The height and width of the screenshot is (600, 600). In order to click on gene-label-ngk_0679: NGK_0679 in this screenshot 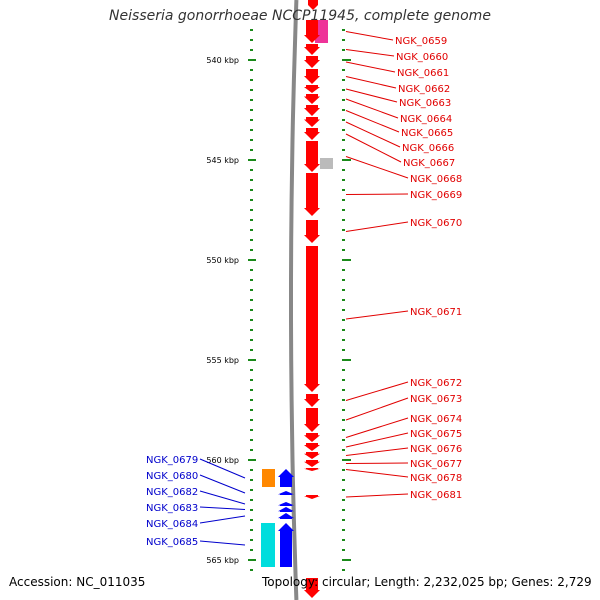, I will do `click(172, 460)`.